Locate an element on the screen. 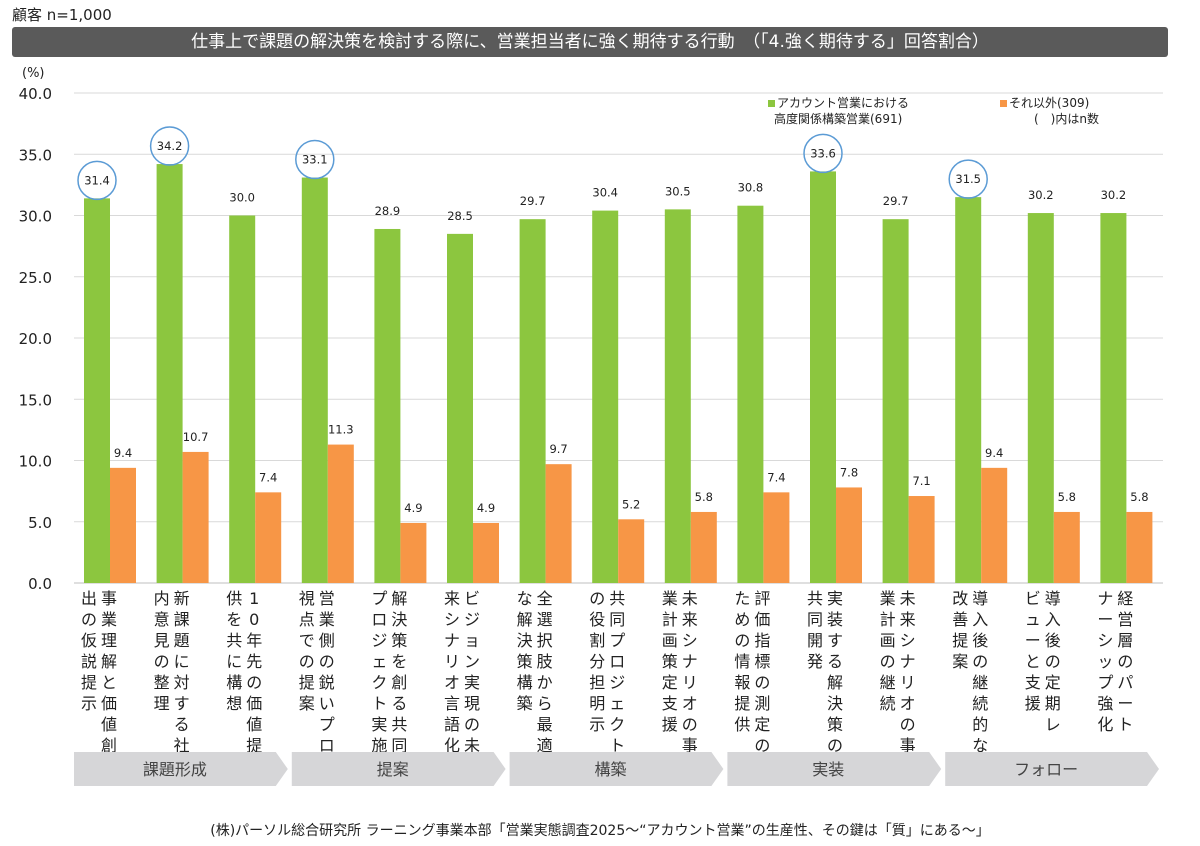 This screenshot has width=1200, height=846. data-label-green: 33.6 is located at coordinates (823, 153).